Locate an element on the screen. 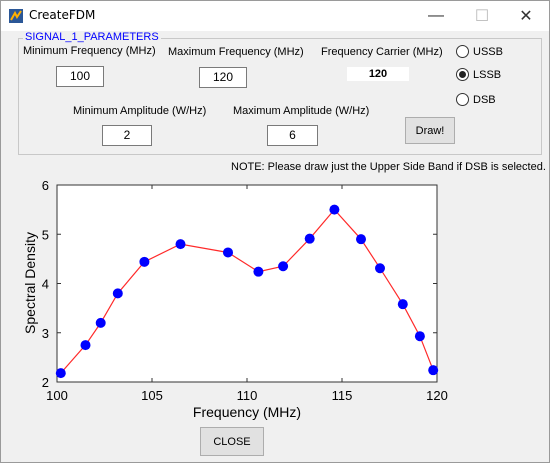 The height and width of the screenshot is (463, 550). radio-dsb: DSB is located at coordinates (476, 99).